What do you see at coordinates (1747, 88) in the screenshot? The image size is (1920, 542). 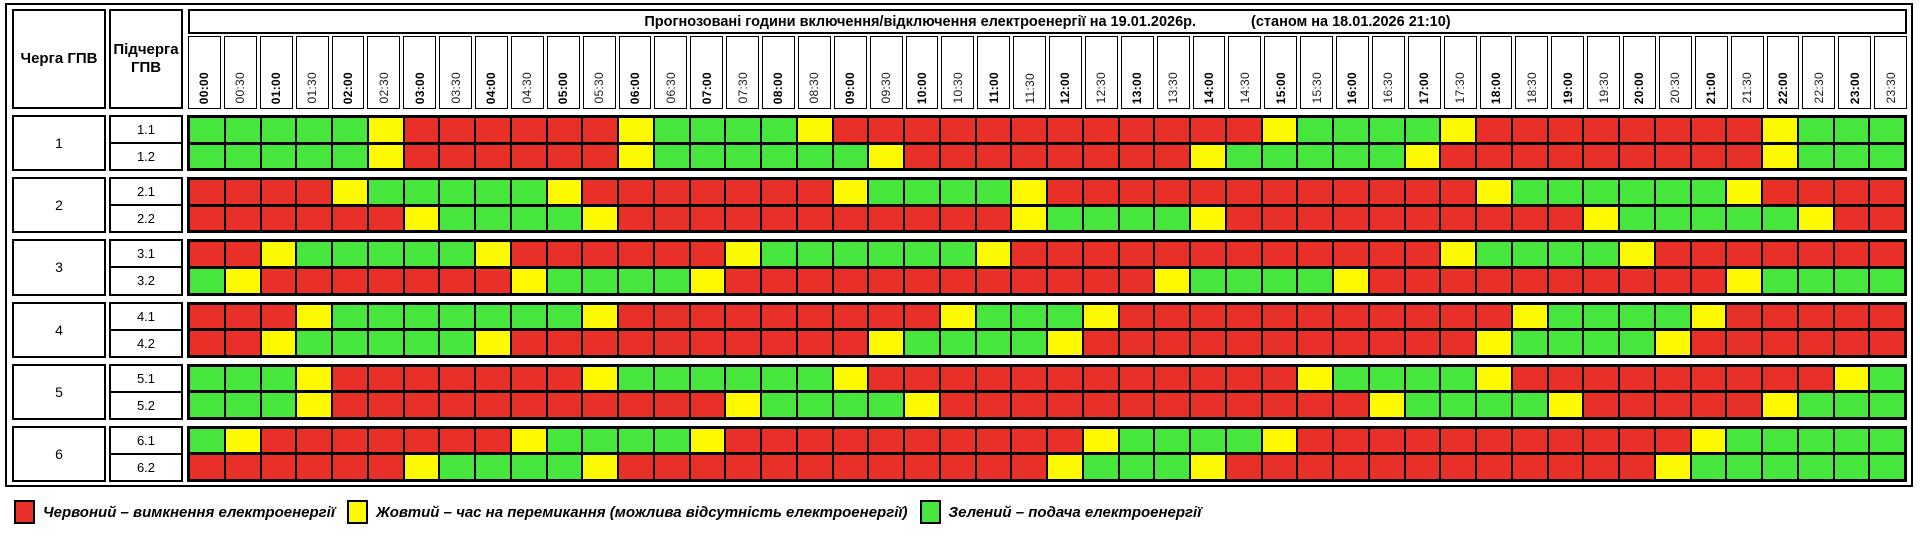 I see `time-label-text: 21:30` at bounding box center [1747, 88].